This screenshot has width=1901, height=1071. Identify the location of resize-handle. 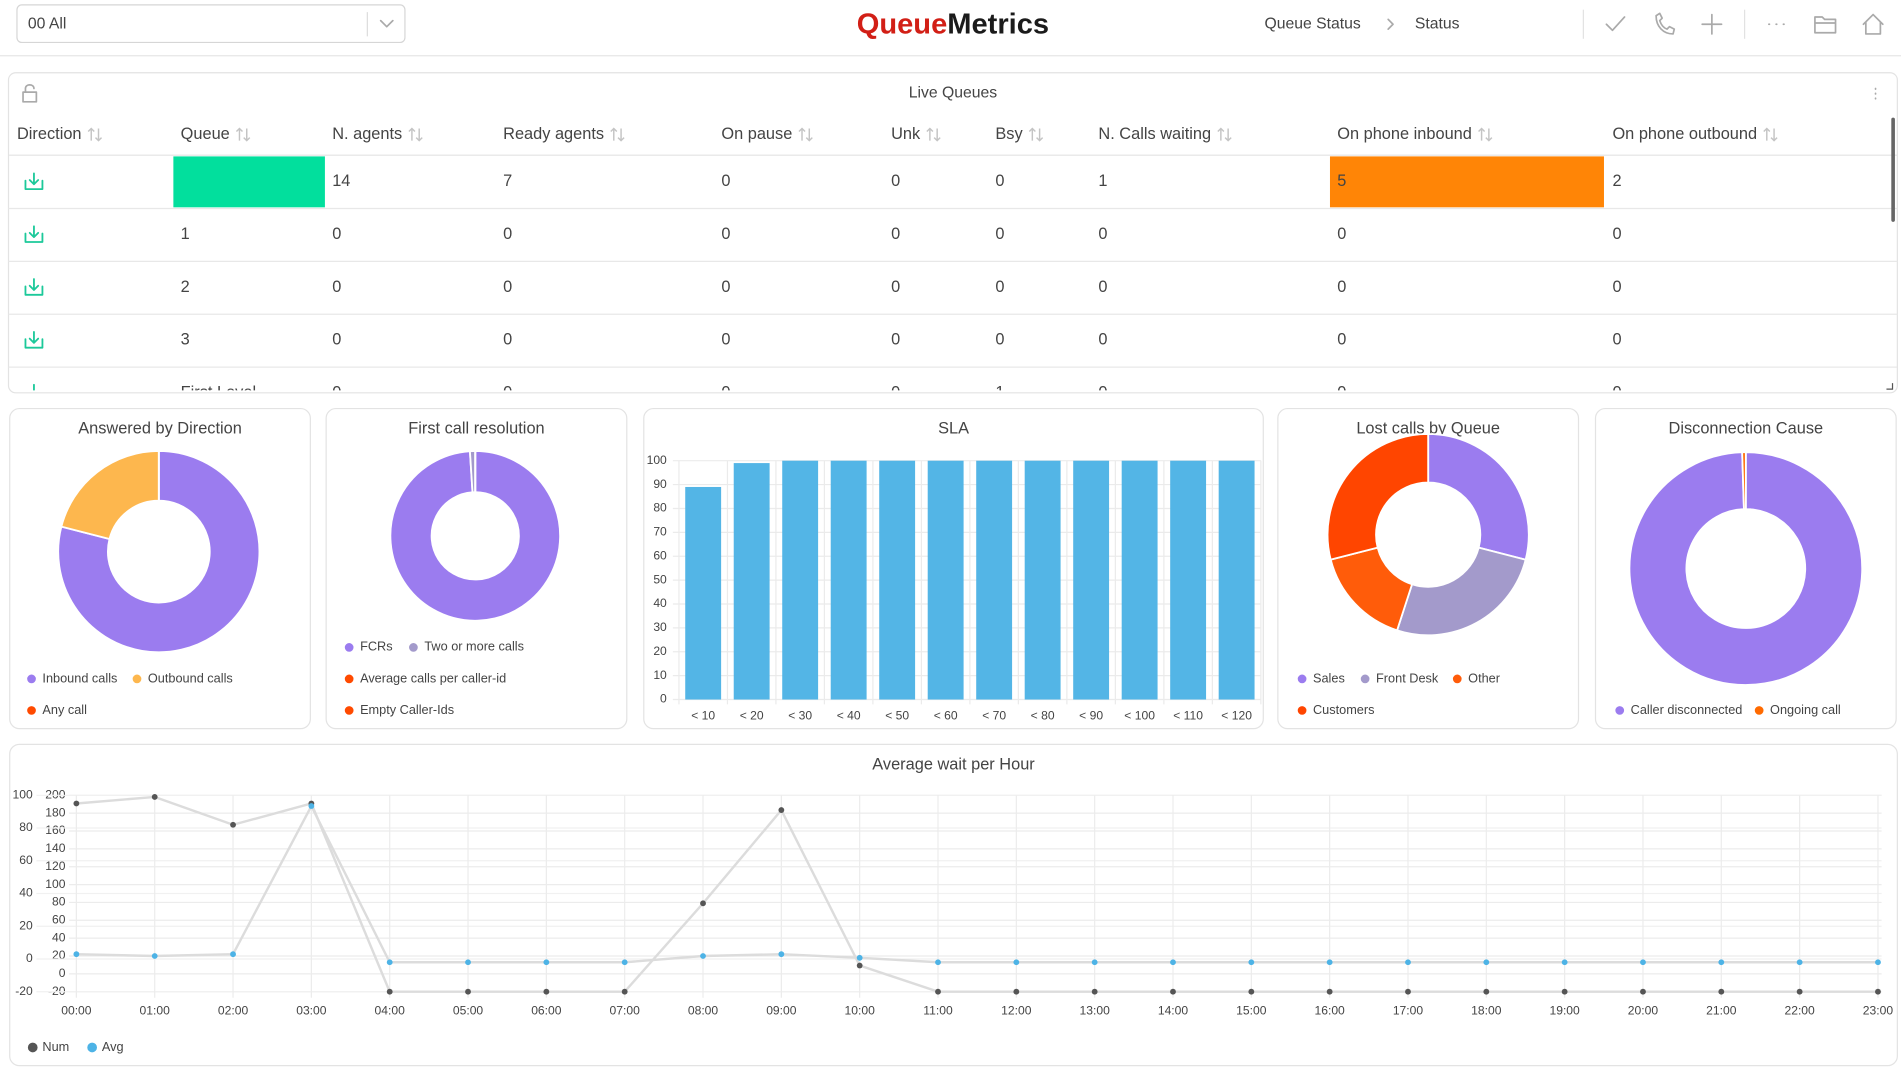
(1890, 386).